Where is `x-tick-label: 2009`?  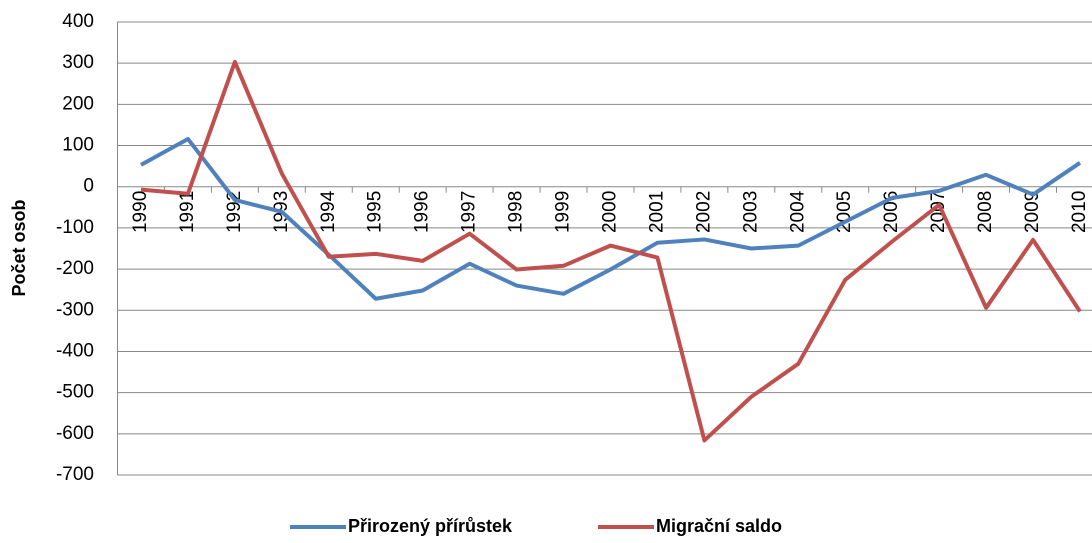
x-tick-label: 2009 is located at coordinates (1032, 212).